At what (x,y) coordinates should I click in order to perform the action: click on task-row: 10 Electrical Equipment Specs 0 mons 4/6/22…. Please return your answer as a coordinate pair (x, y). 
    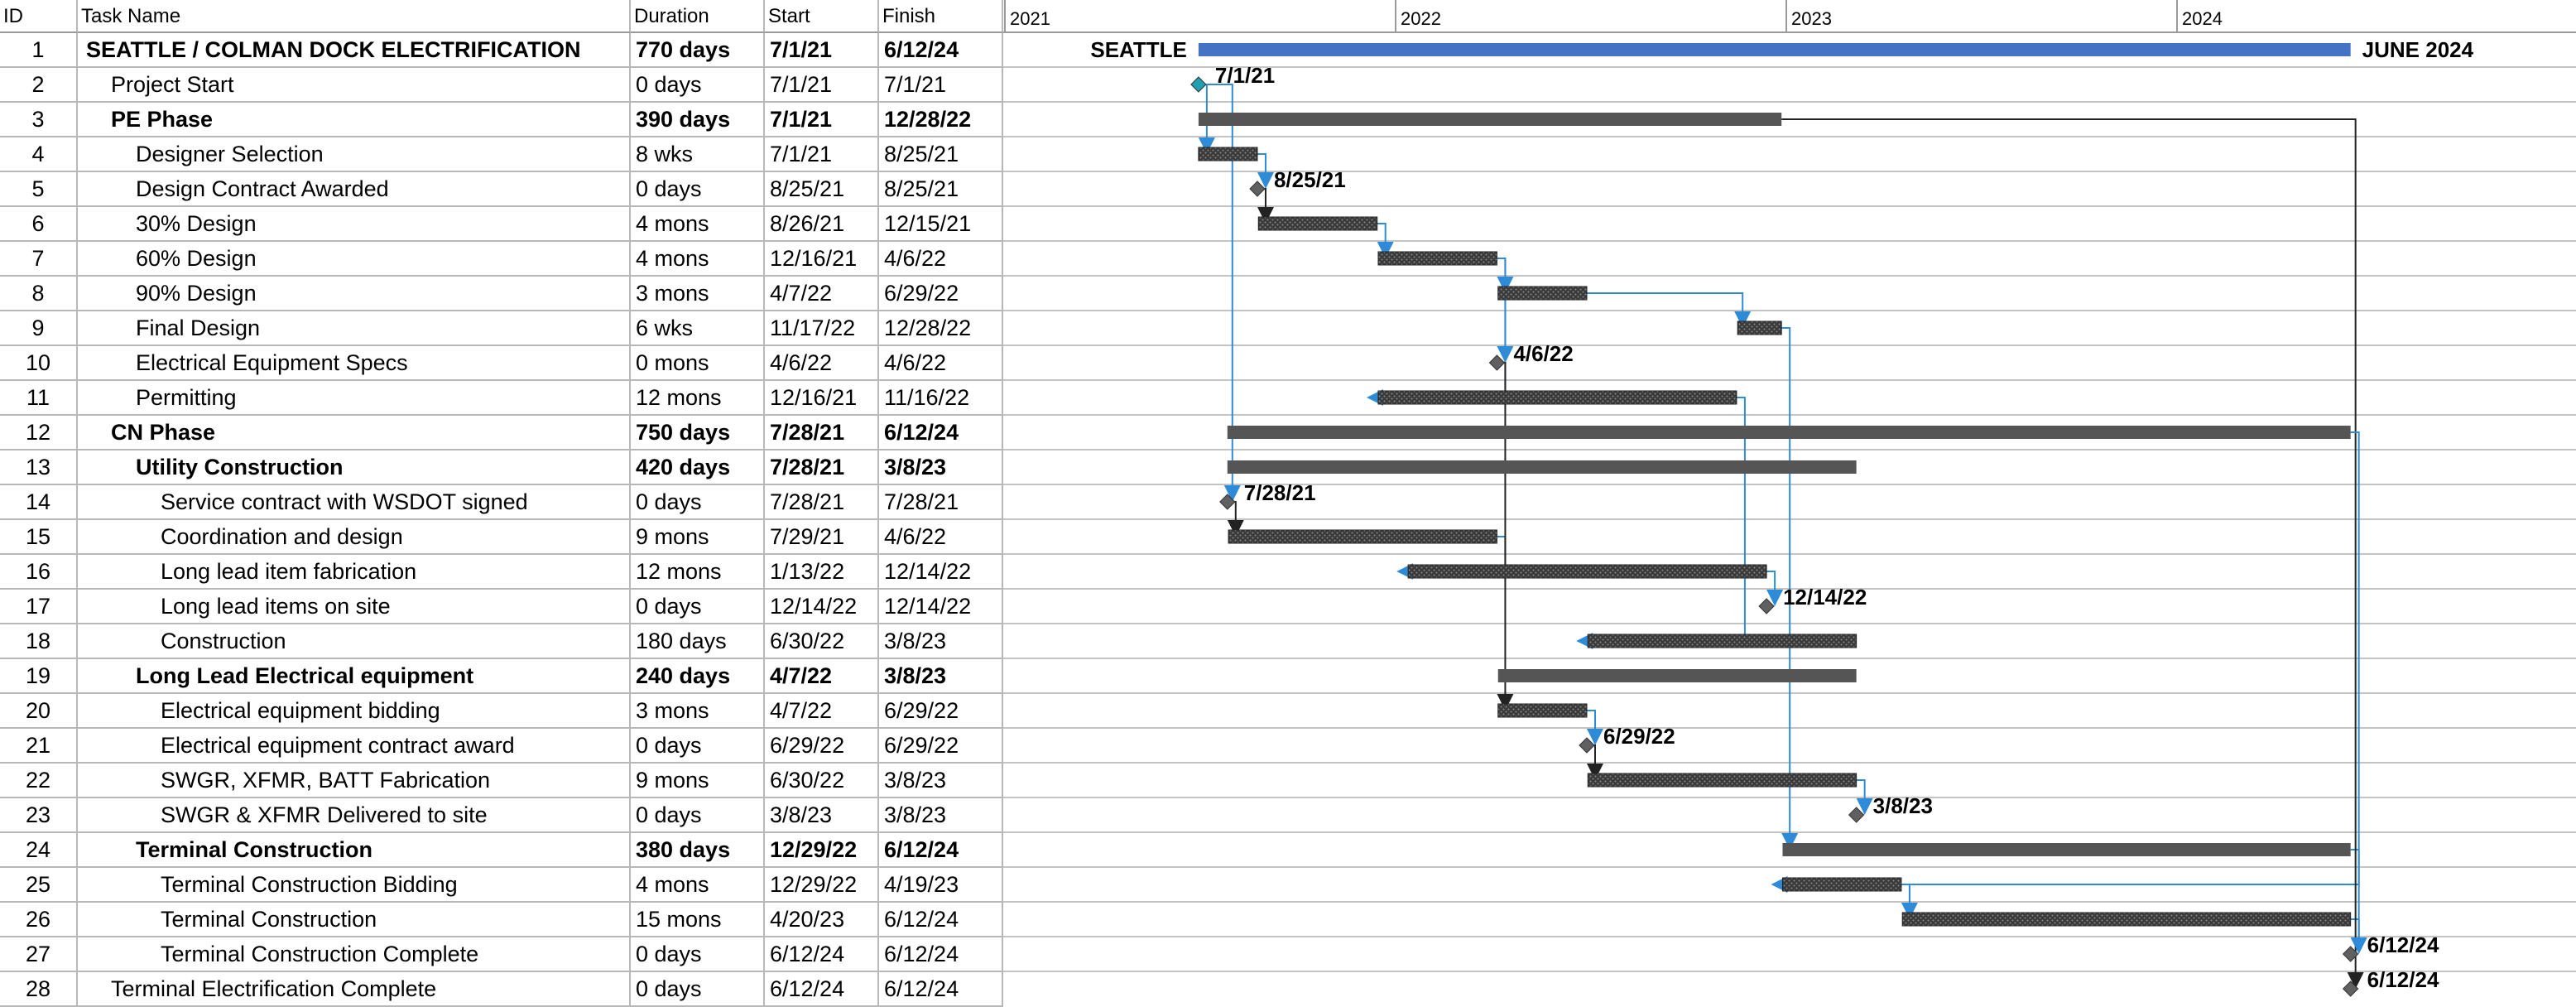
    Looking at the image, I should click on (501, 363).